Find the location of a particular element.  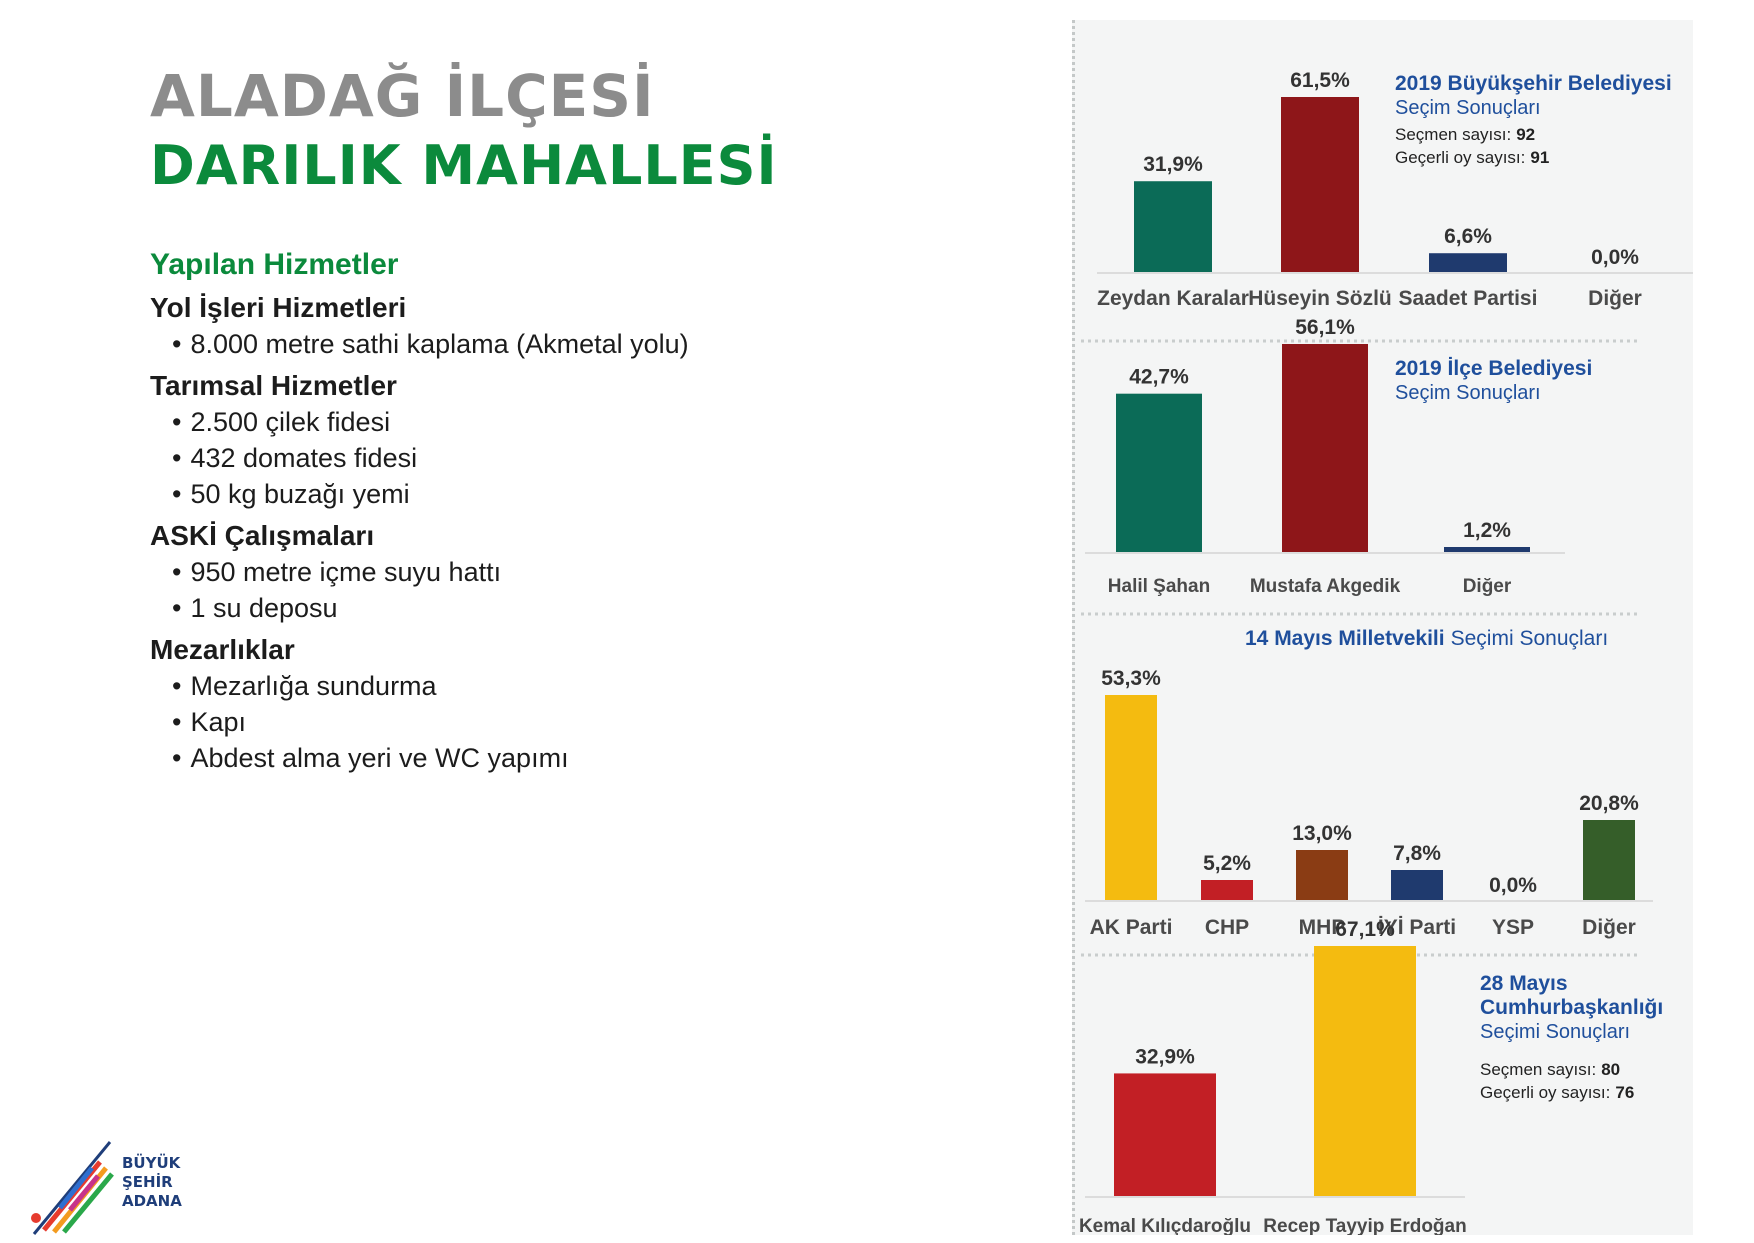

data-label: 42,7% is located at coordinates (1159, 377).